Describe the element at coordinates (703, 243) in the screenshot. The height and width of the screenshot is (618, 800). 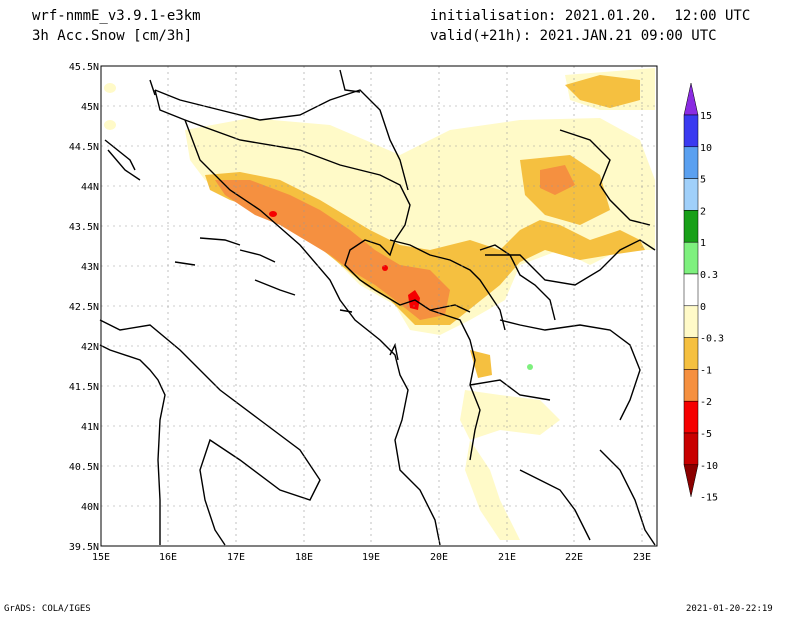
I see `colorbar-label: 1` at that location.